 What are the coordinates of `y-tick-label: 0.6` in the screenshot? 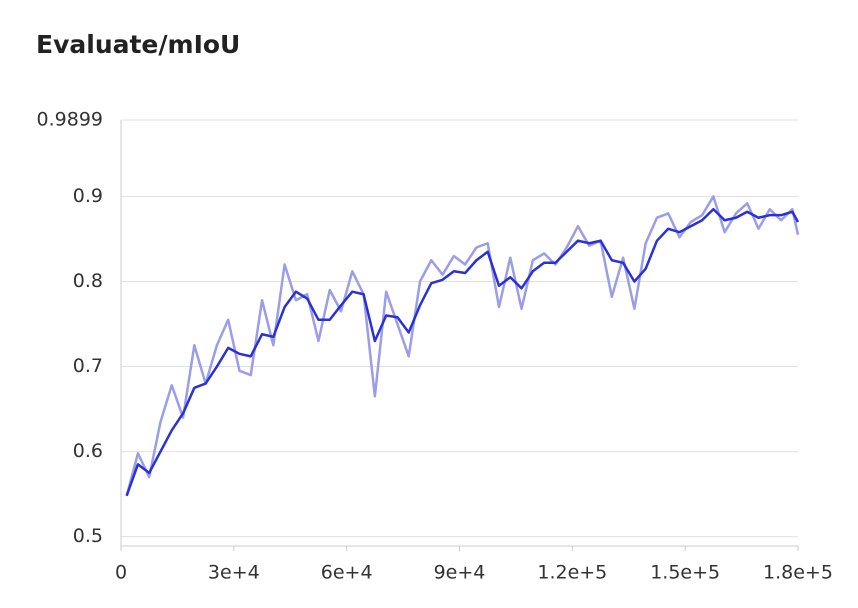 It's located at (88, 451).